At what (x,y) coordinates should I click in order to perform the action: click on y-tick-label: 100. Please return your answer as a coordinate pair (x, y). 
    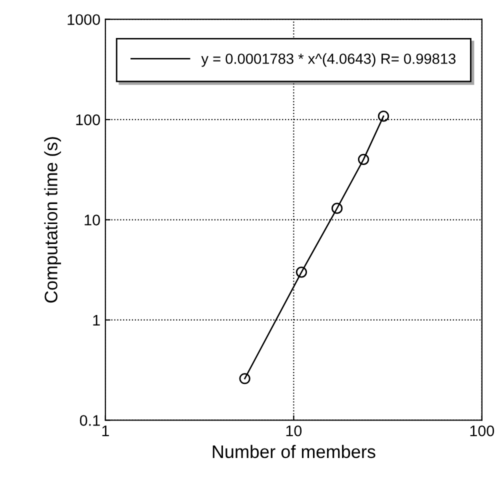
    Looking at the image, I should click on (88, 120).